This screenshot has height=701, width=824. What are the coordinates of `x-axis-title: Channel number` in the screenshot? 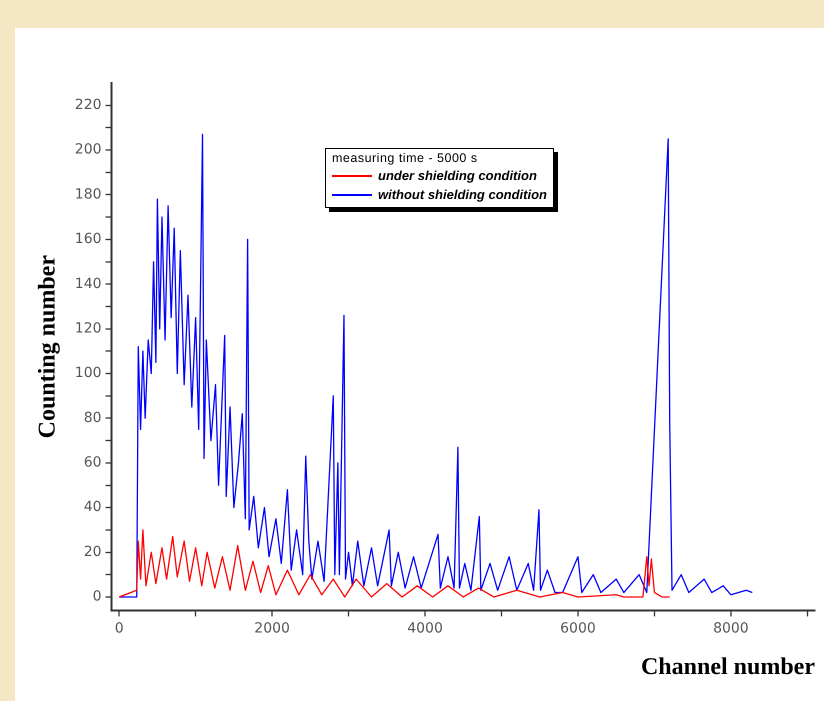 It's located at (728, 667).